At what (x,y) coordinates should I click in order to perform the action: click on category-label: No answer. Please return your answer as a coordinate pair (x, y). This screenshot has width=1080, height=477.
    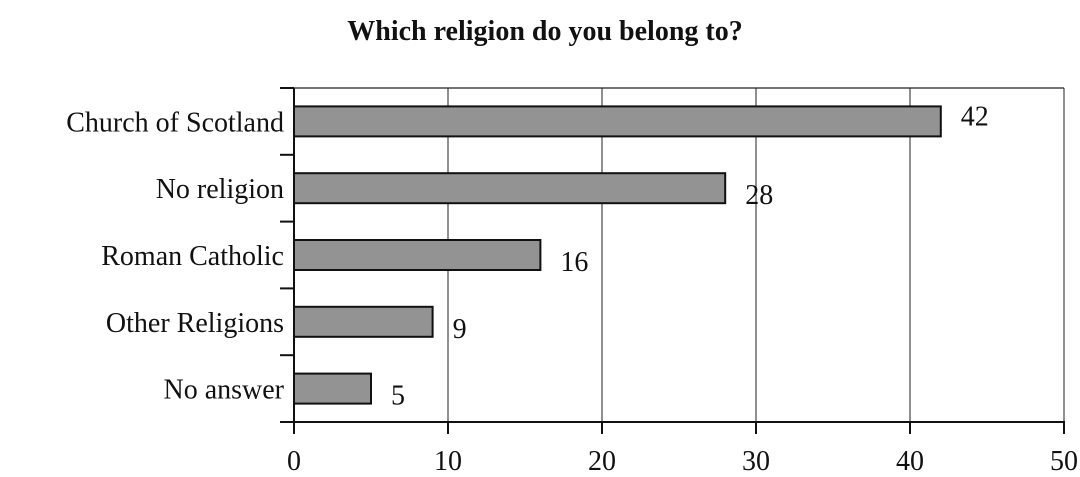
    Looking at the image, I should click on (223, 390).